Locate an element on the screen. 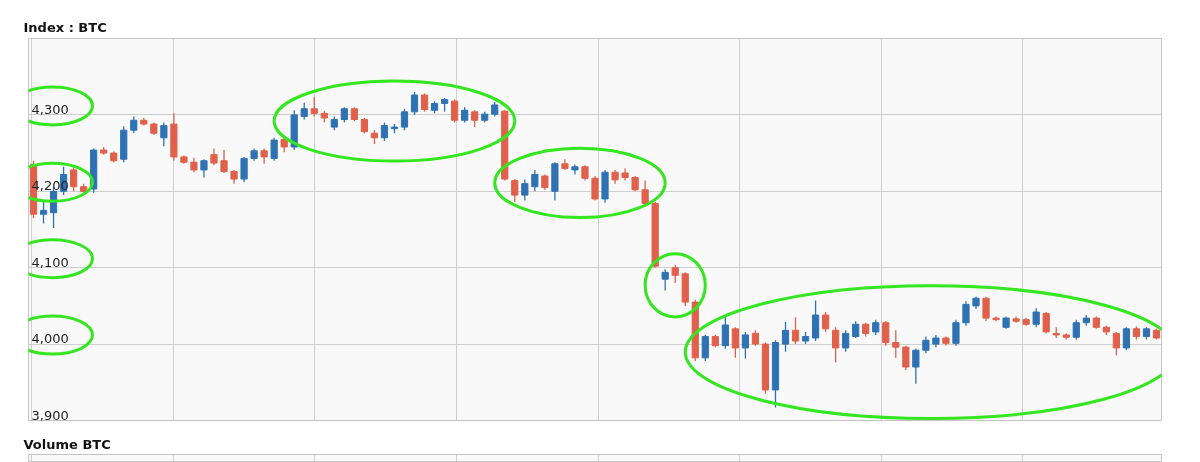 This screenshot has height=462, width=1200. y-tick-label: 3,900 is located at coordinates (50, 415).